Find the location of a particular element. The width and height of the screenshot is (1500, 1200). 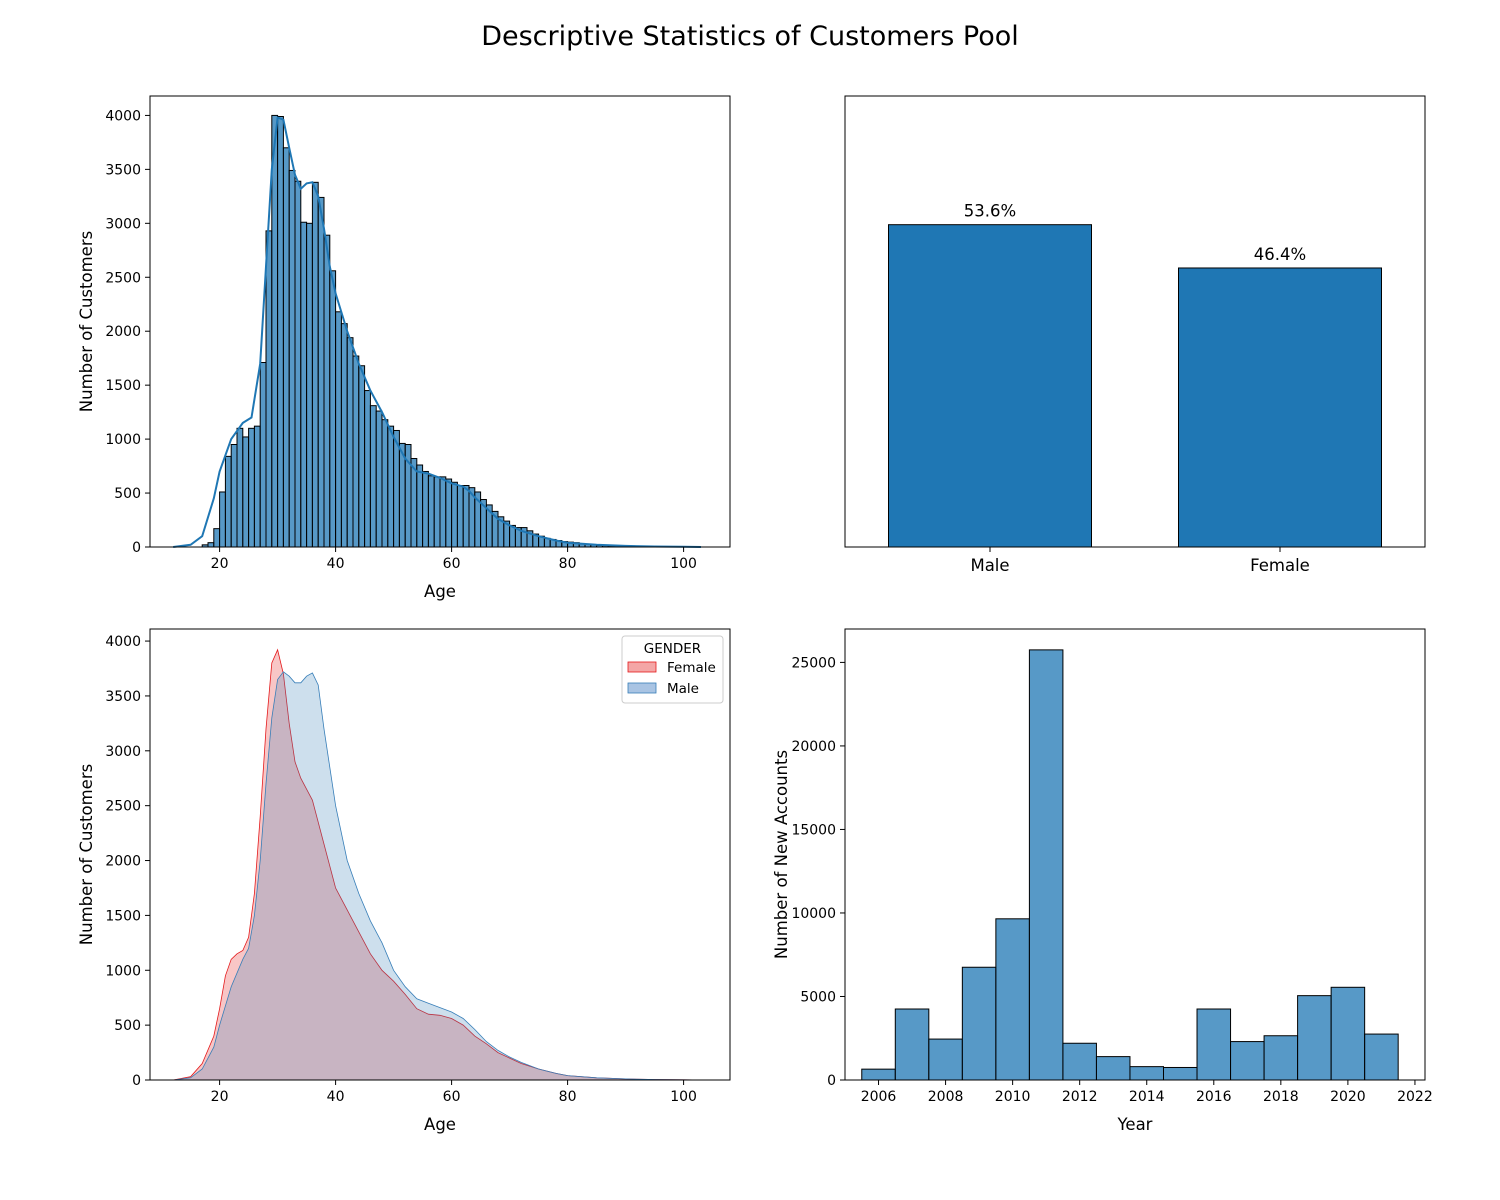

y-tick-label: 500 is located at coordinates (127, 1026).